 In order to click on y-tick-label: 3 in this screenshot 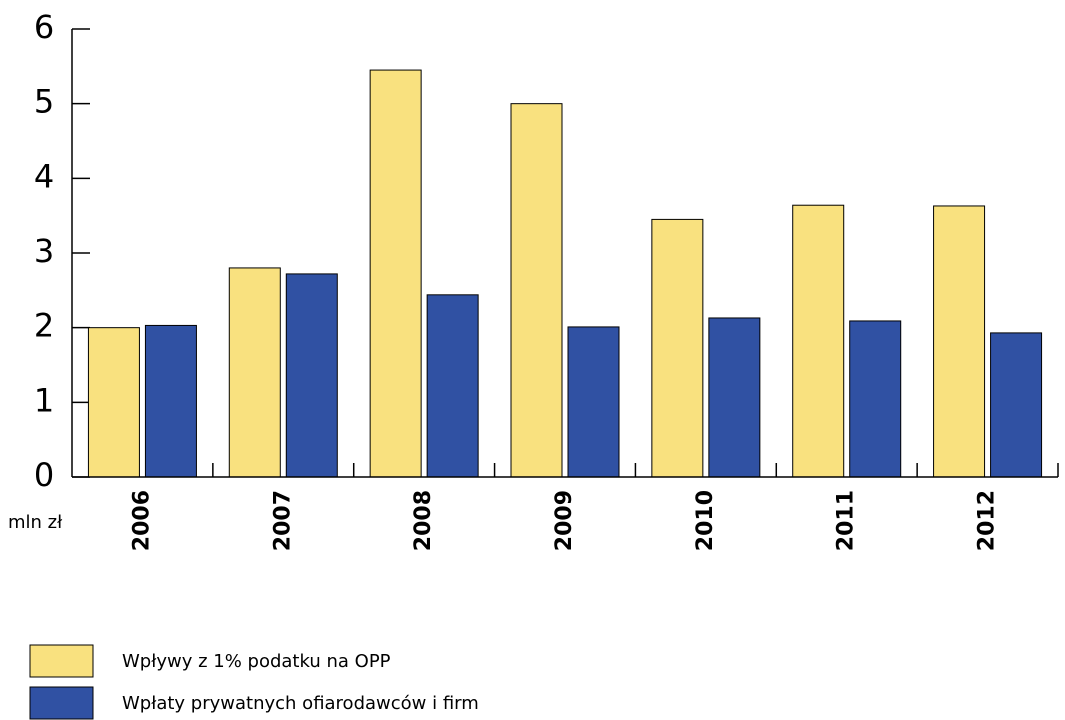, I will do `click(44, 251)`.